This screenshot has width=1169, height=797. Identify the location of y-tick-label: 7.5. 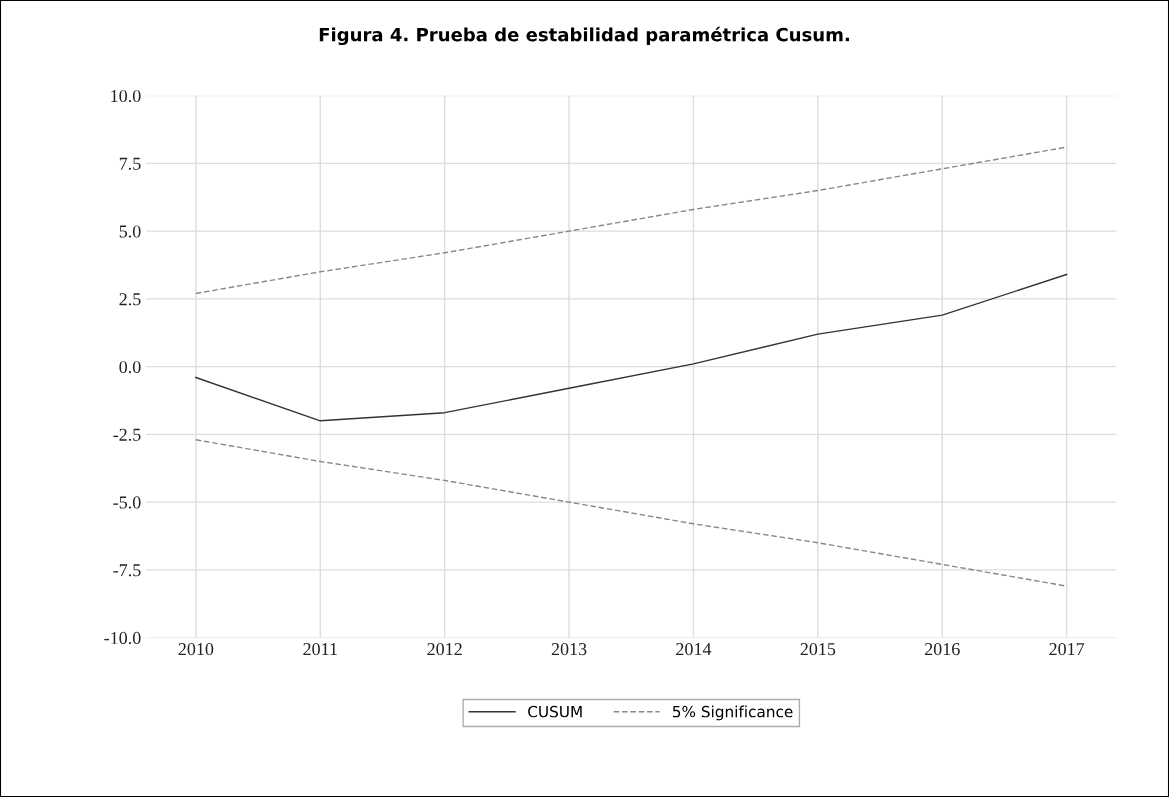
(130, 163).